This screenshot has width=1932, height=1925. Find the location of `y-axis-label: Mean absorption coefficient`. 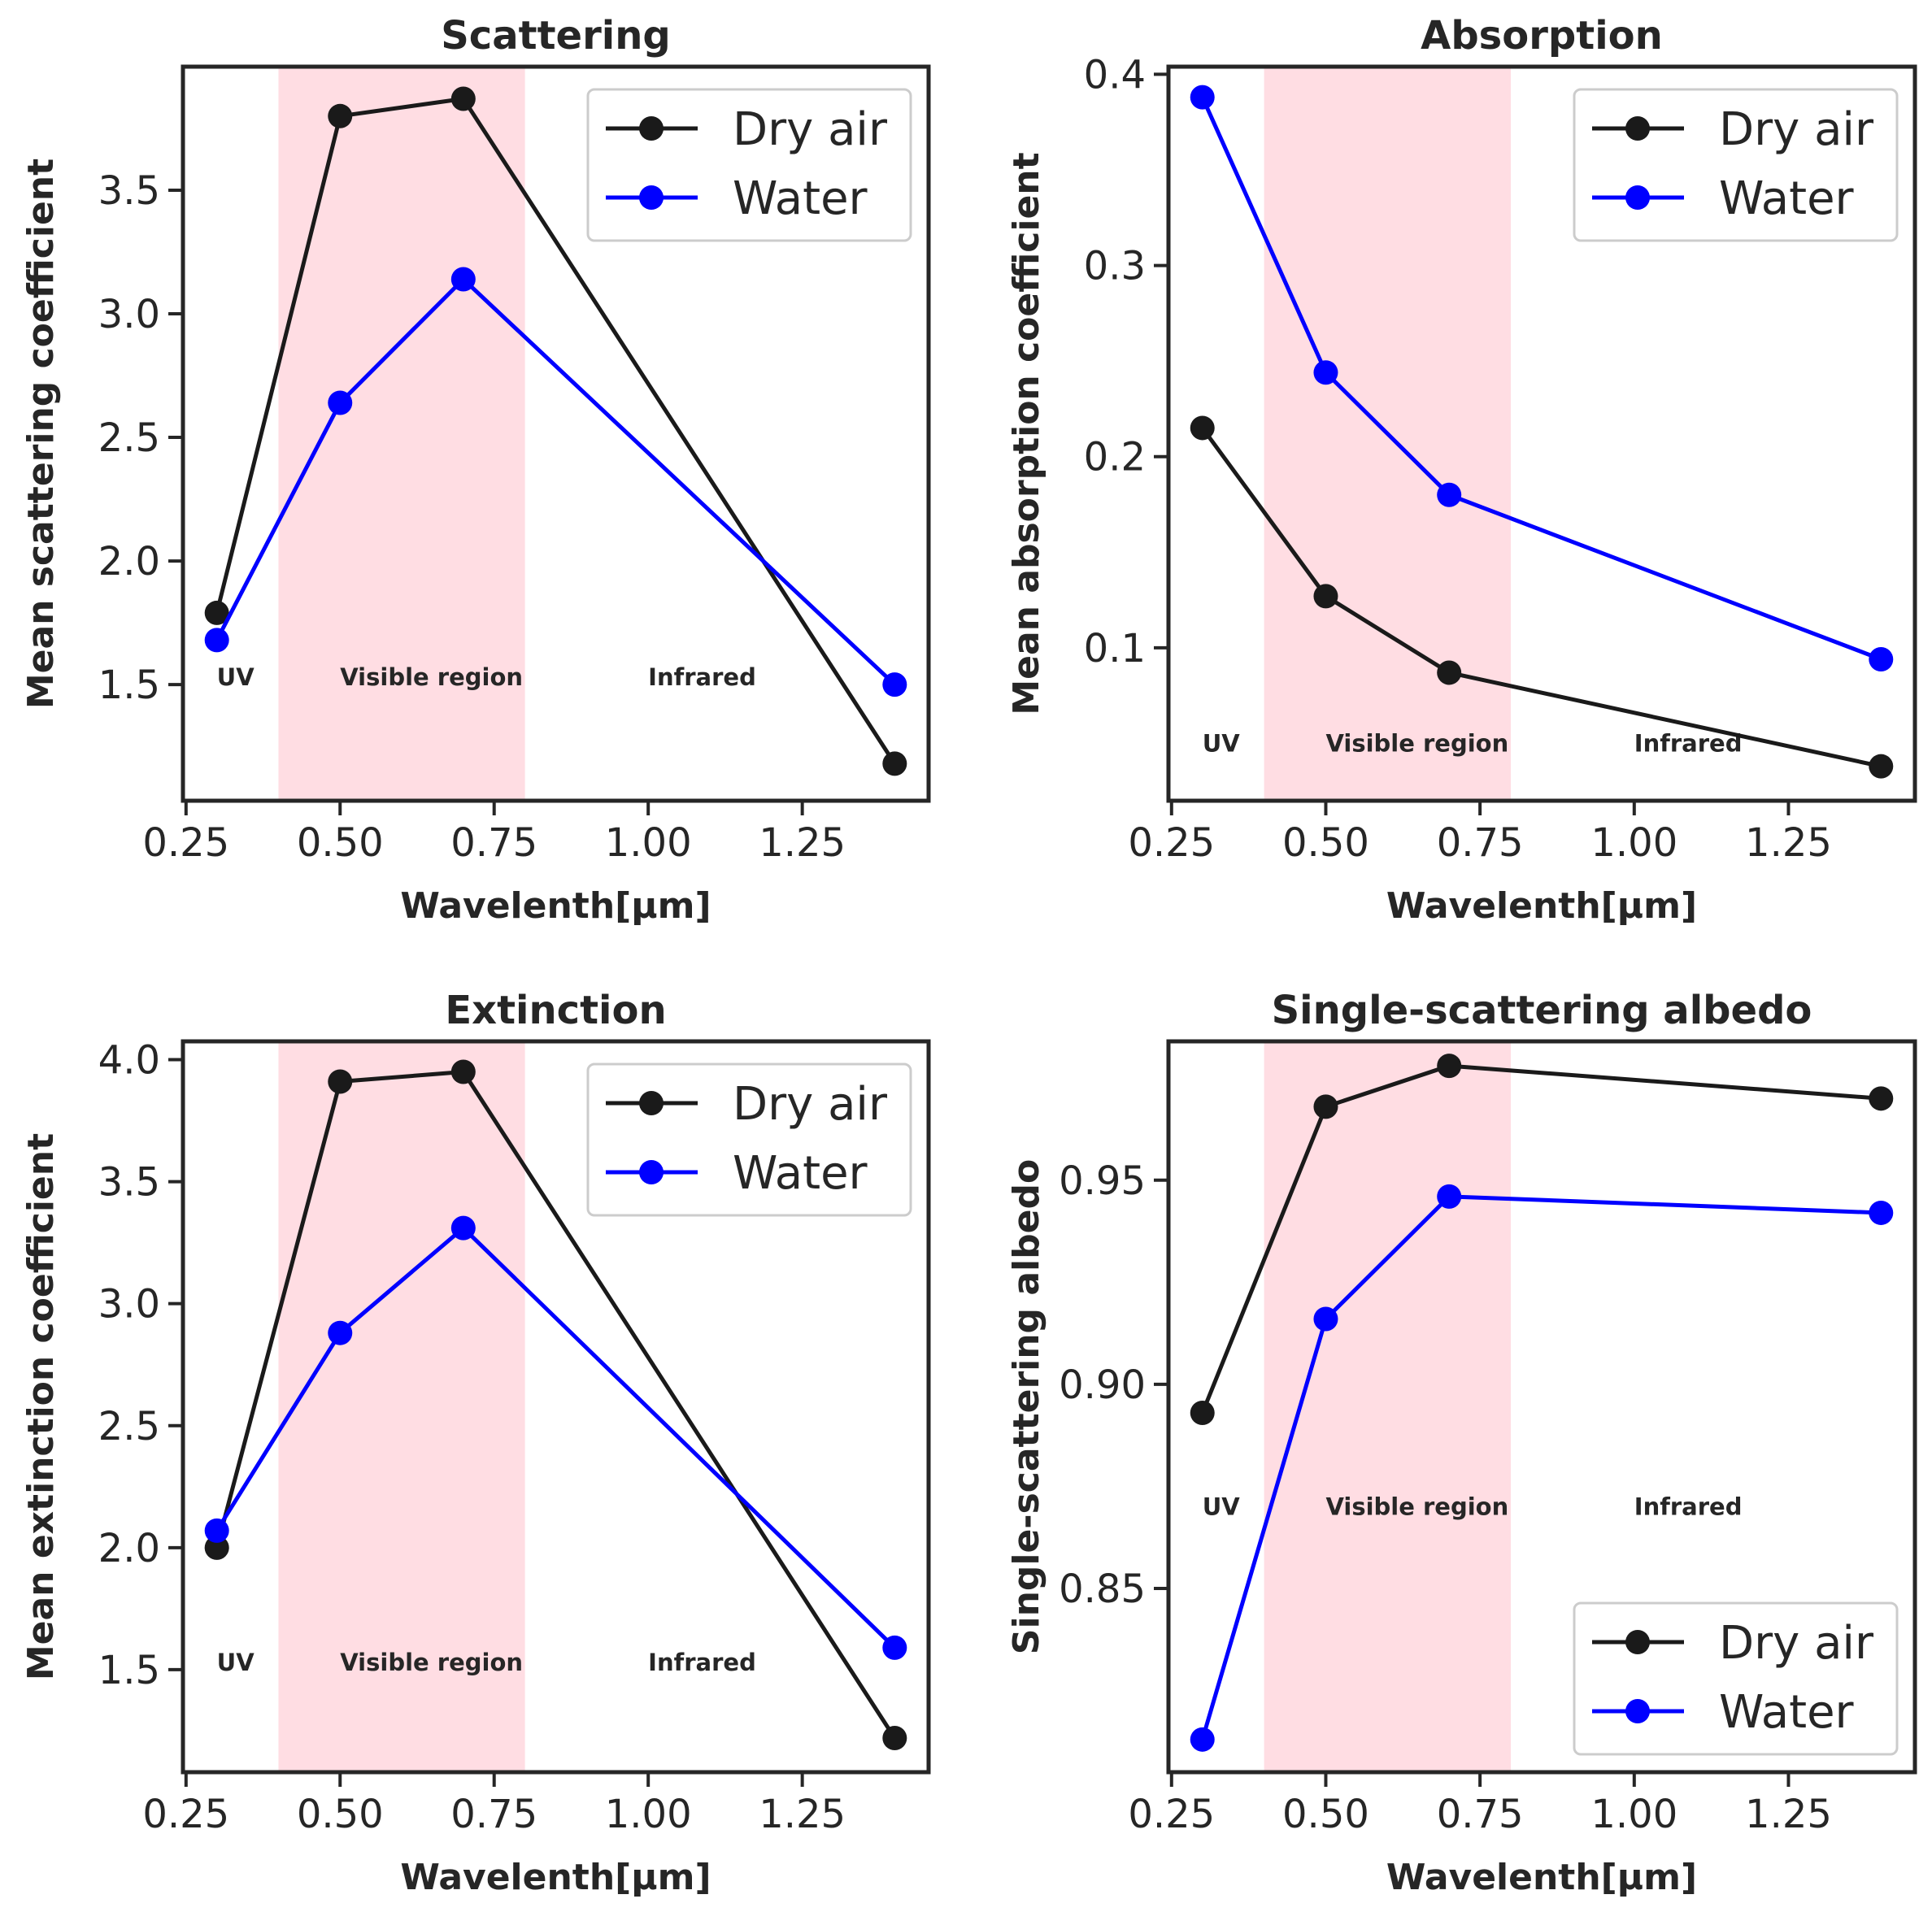

y-axis-label: Mean absorption coefficient is located at coordinates (1026, 433).